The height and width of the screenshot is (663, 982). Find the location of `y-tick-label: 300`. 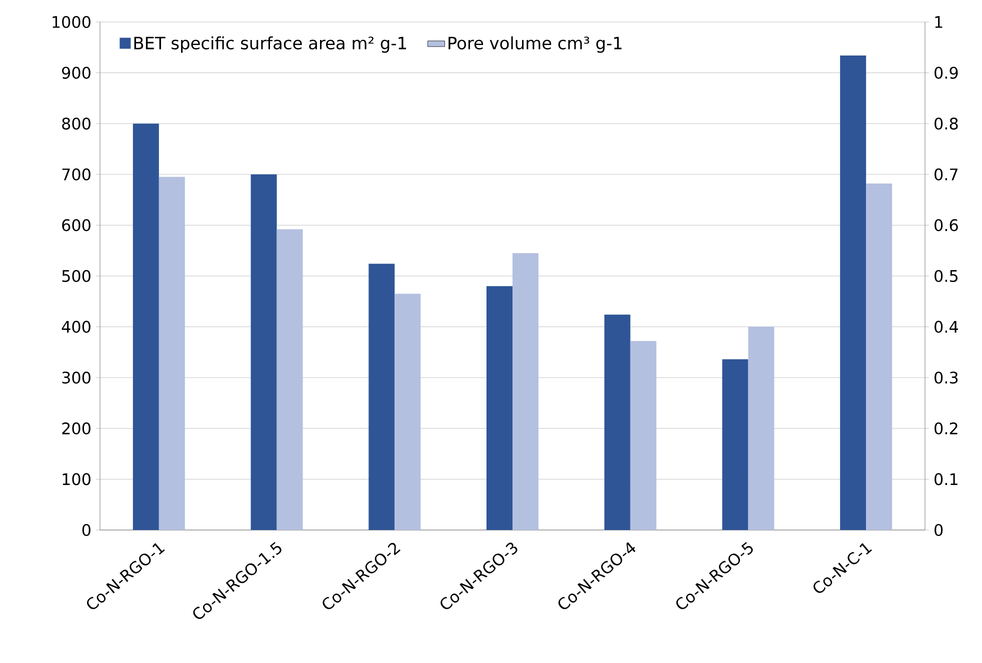

y-tick-label: 300 is located at coordinates (76, 378).